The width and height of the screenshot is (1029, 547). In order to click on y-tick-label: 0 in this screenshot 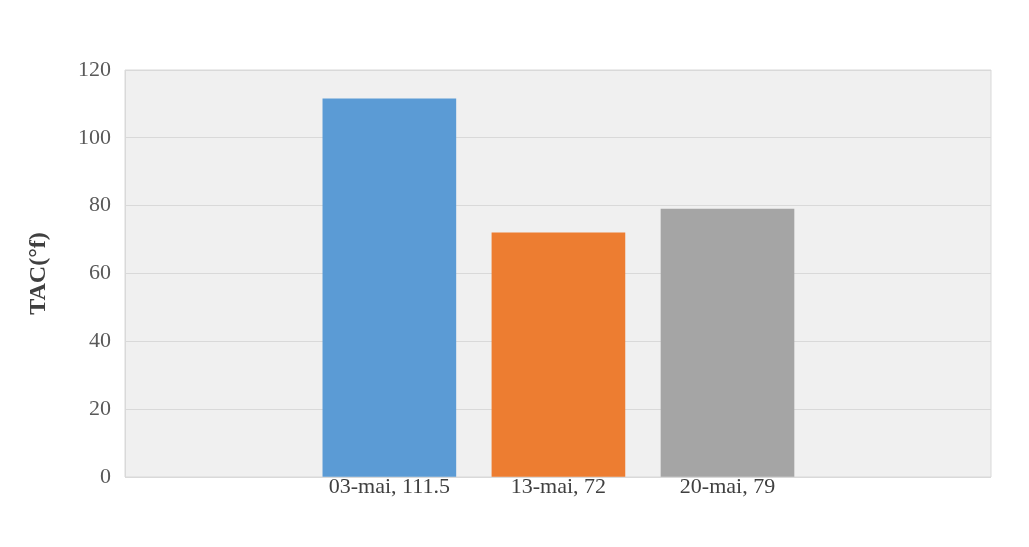, I will do `click(105, 475)`.